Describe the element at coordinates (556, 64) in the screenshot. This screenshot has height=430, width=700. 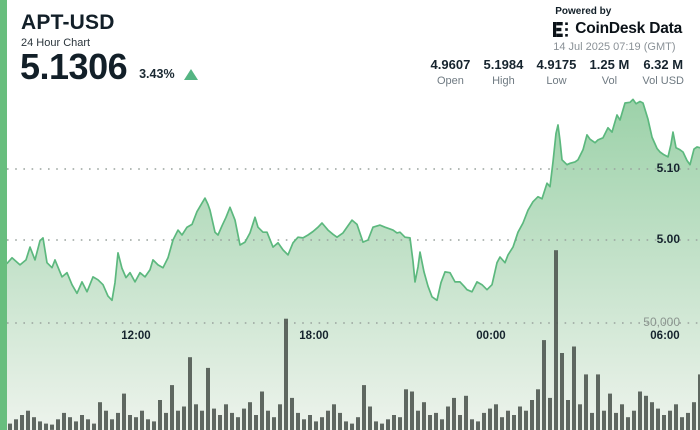
I see `stat-low-value: 4.9175` at that location.